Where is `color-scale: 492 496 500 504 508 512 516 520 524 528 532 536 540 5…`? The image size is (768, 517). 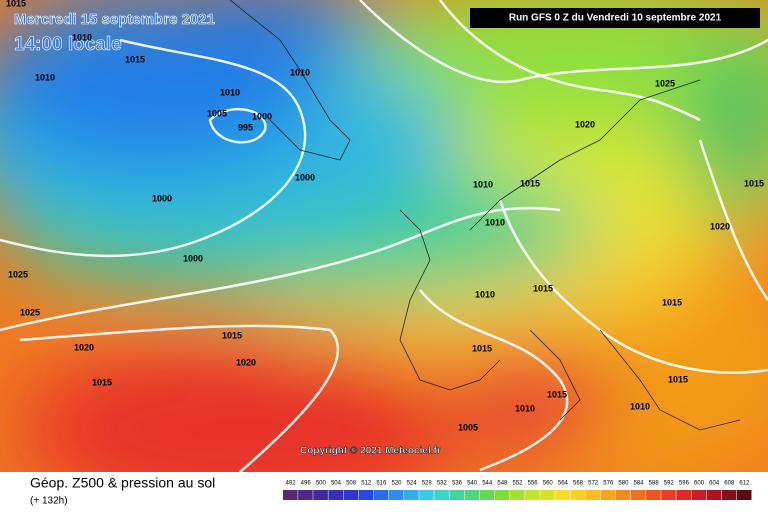 color-scale: 492 496 500 504 508 512 516 520 524 528 532 536 540 5… is located at coordinates (517, 490).